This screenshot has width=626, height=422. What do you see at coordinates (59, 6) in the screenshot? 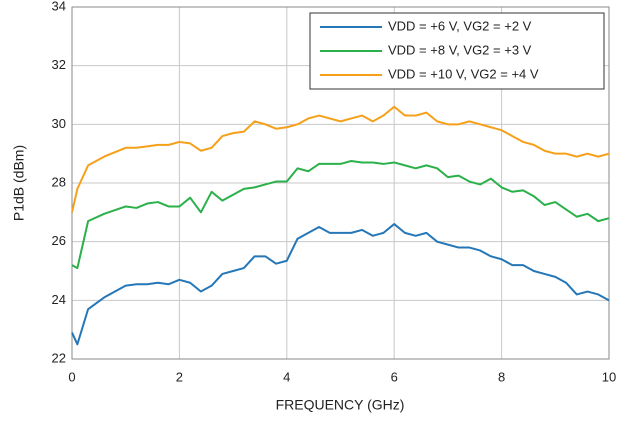
I see `y-tick-label: 34` at bounding box center [59, 6].